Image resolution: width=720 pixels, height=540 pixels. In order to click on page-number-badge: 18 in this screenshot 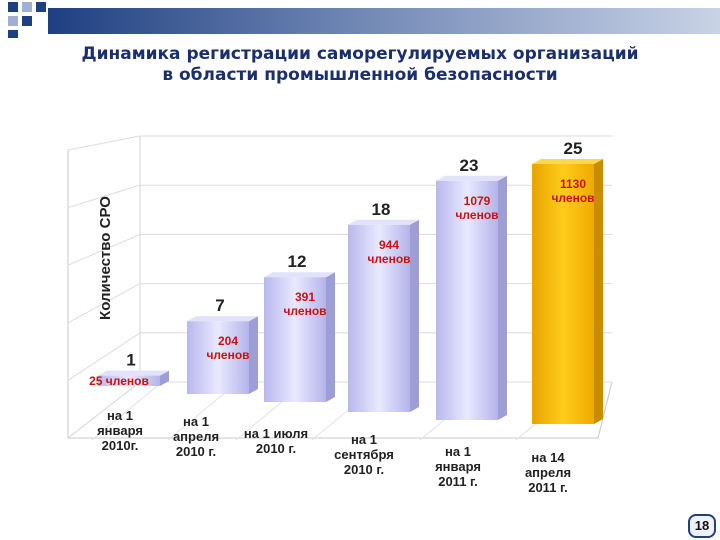, I will do `click(702, 526)`.